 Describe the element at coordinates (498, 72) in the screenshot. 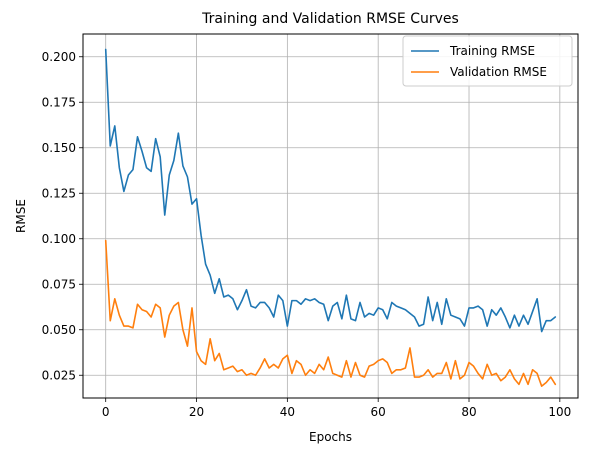

I see `legend-label: Validation RMSE` at that location.